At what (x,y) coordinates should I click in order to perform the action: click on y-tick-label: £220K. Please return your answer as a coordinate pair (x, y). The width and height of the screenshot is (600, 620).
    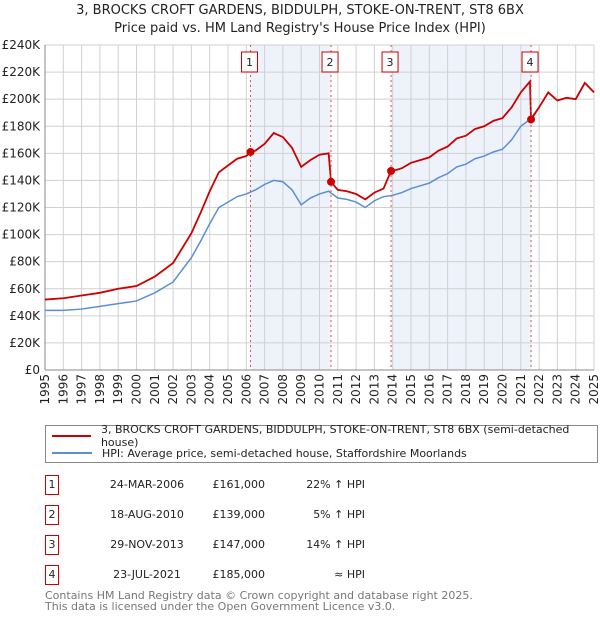
    Looking at the image, I should click on (22, 72).